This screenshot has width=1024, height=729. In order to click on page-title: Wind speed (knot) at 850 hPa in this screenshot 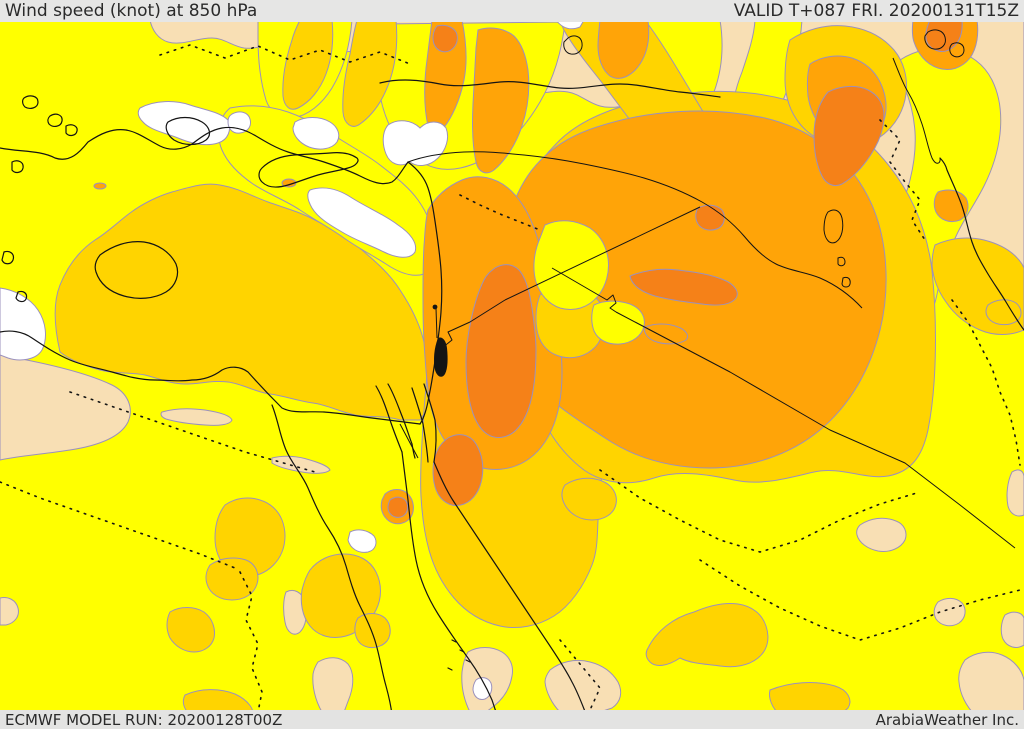, I will do `click(131, 11)`.